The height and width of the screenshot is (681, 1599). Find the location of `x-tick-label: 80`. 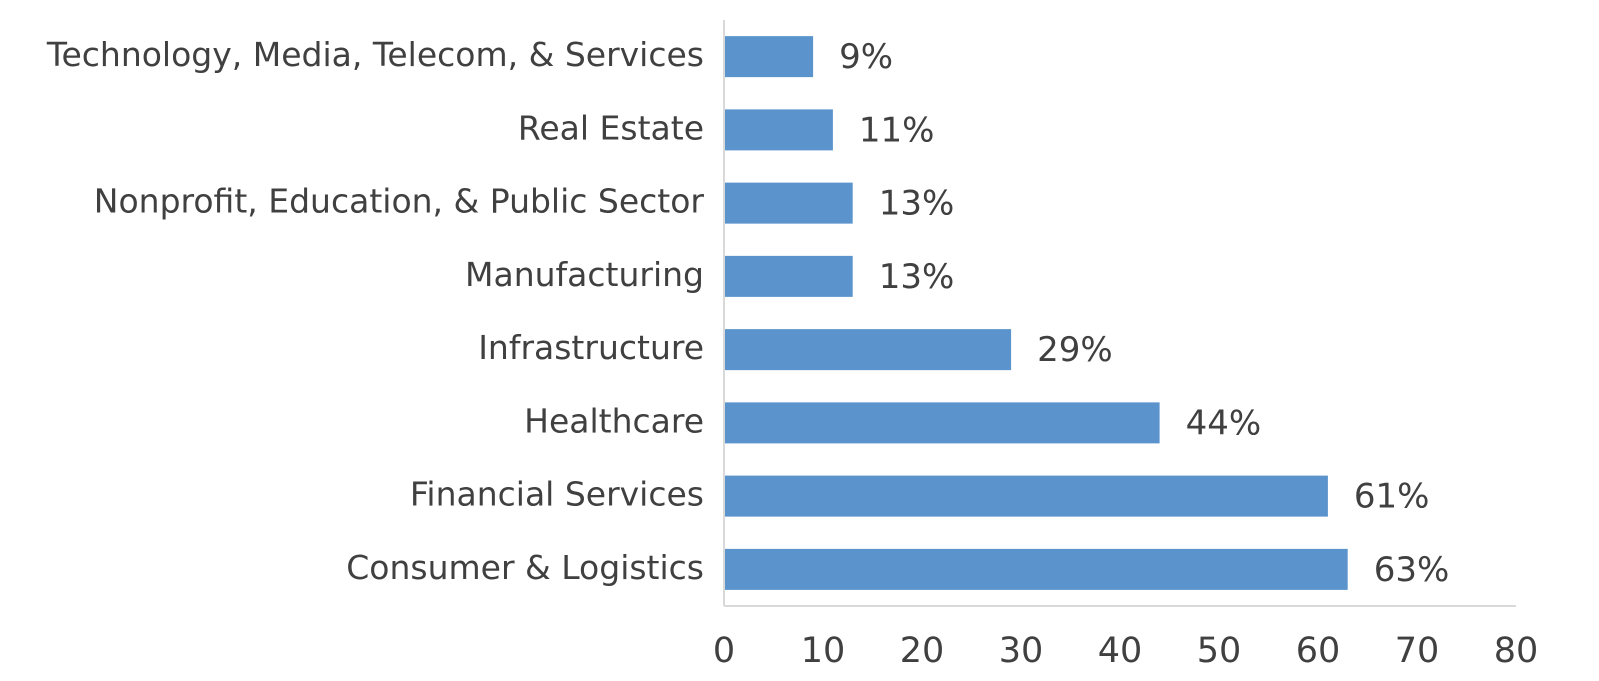

x-tick-label: 80 is located at coordinates (1516, 651).